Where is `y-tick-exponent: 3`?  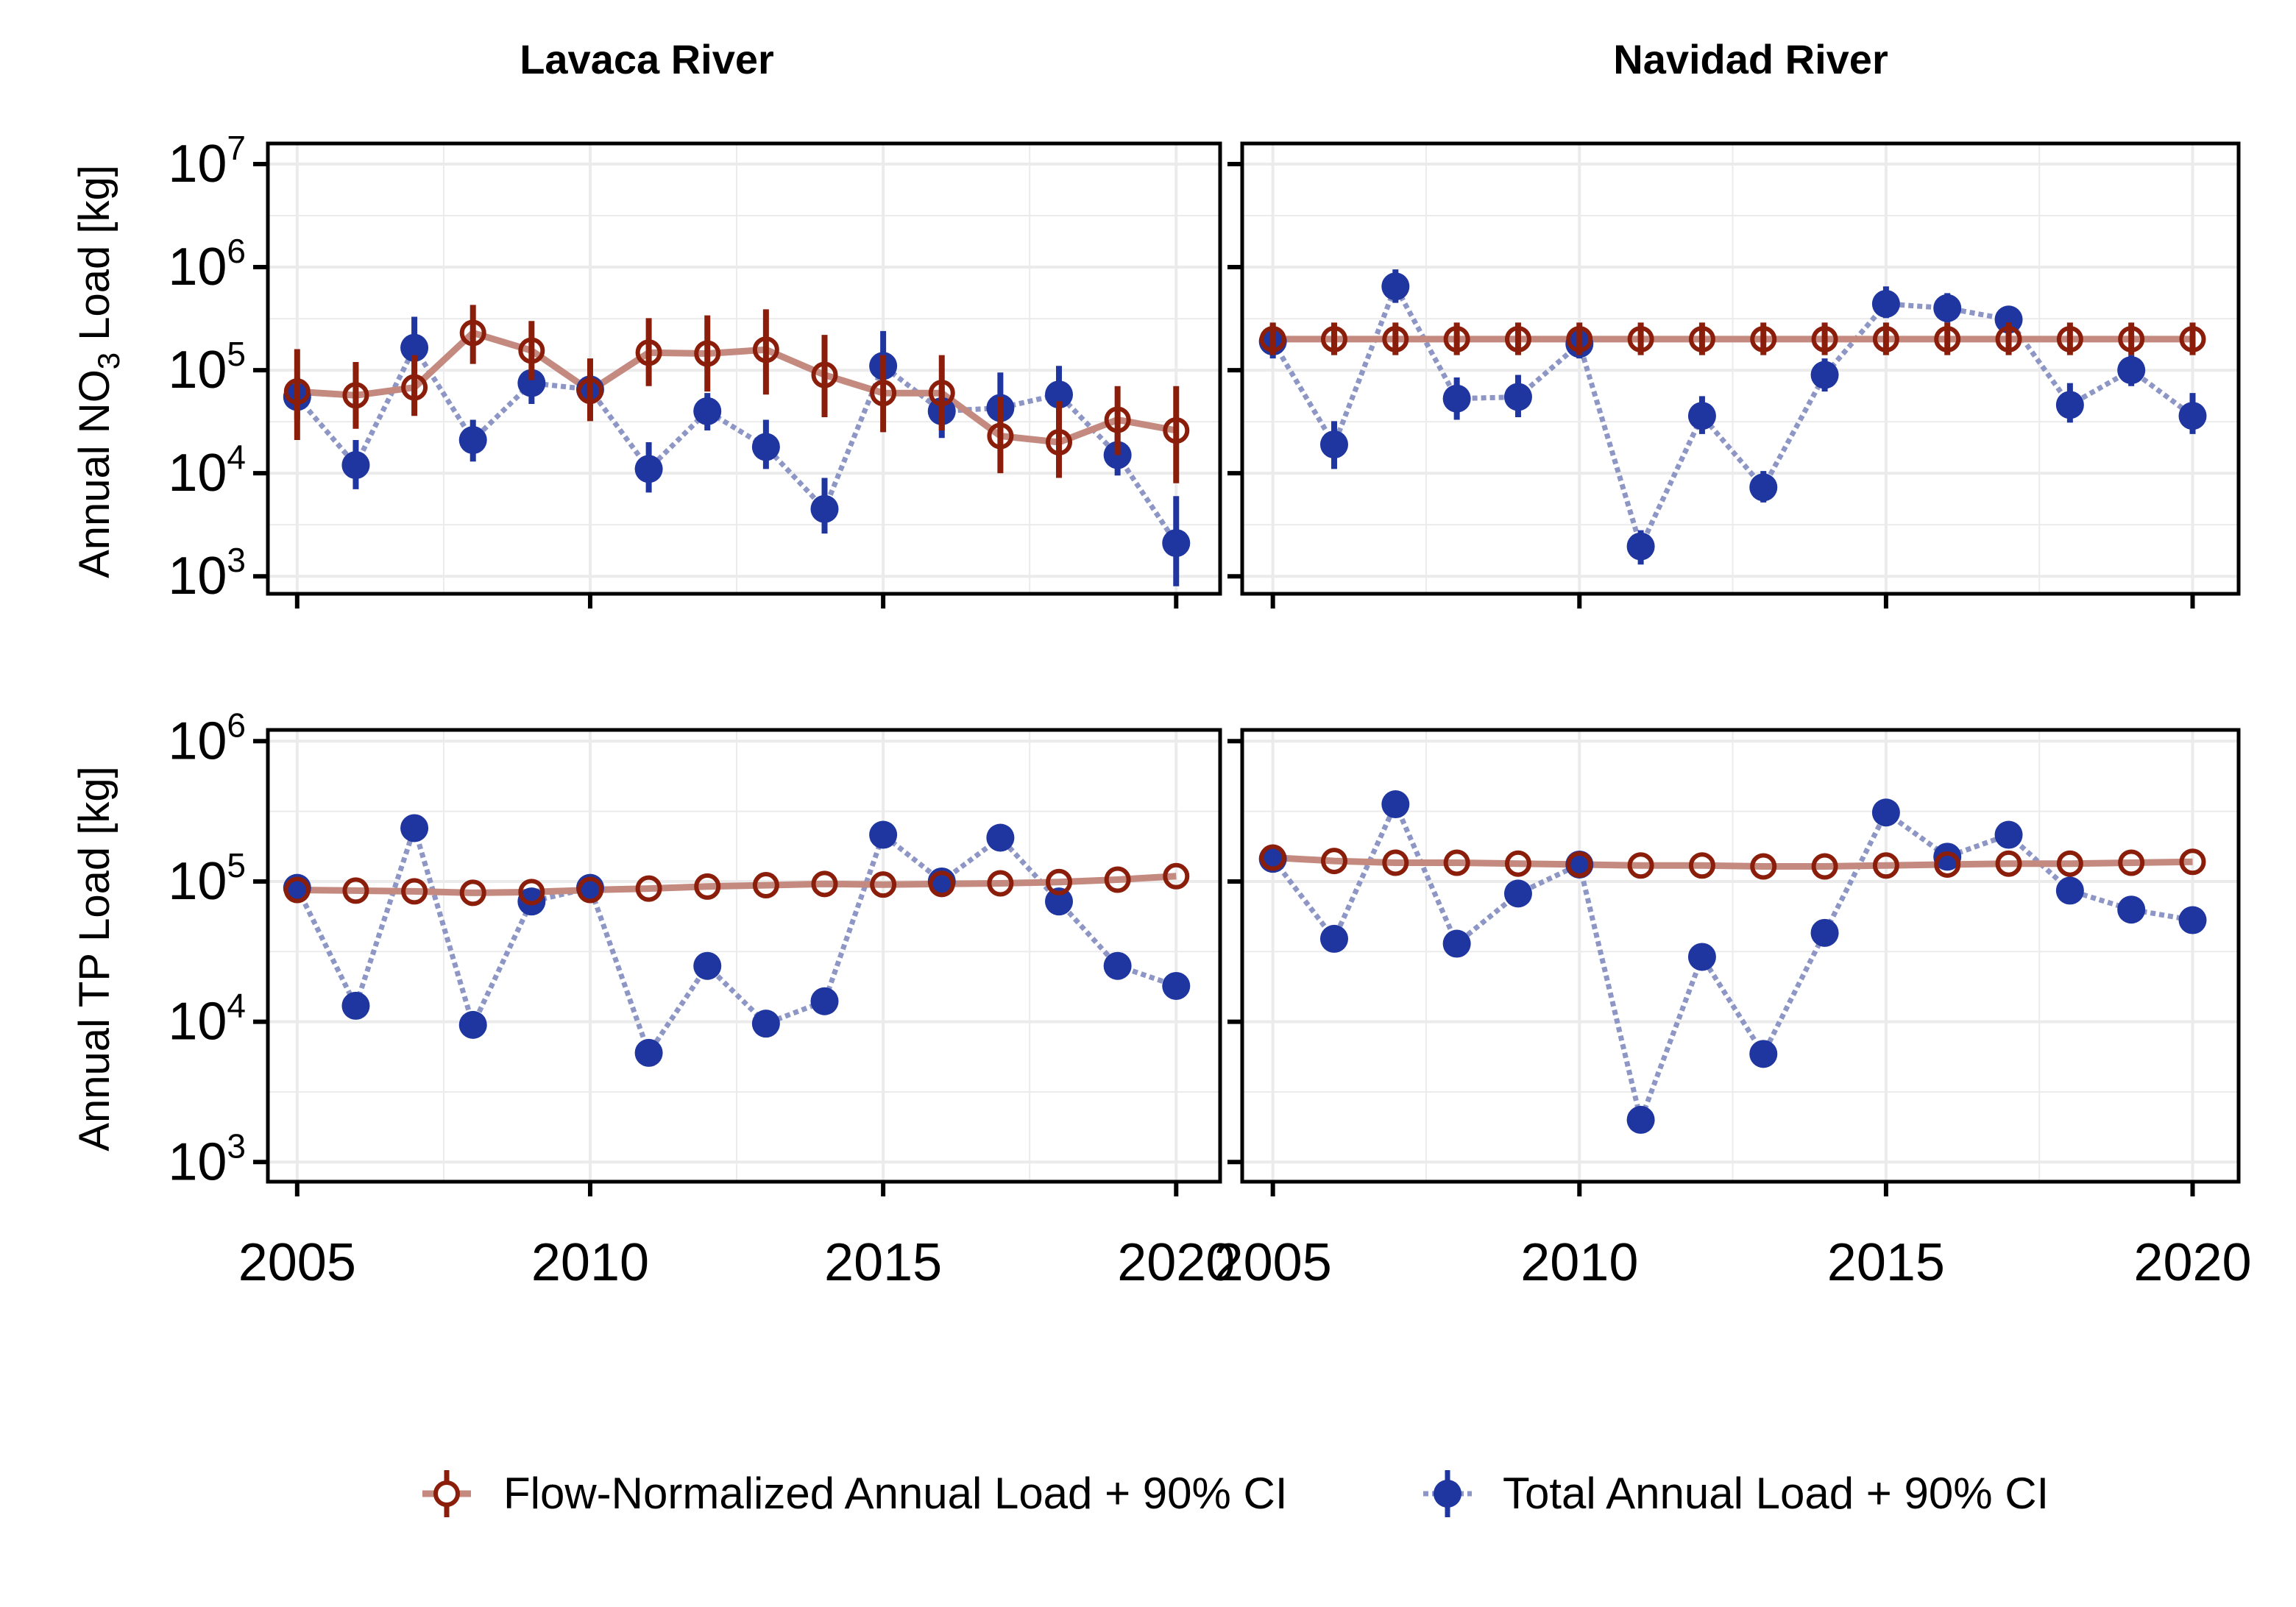
y-tick-exponent: 3 is located at coordinates (236, 560).